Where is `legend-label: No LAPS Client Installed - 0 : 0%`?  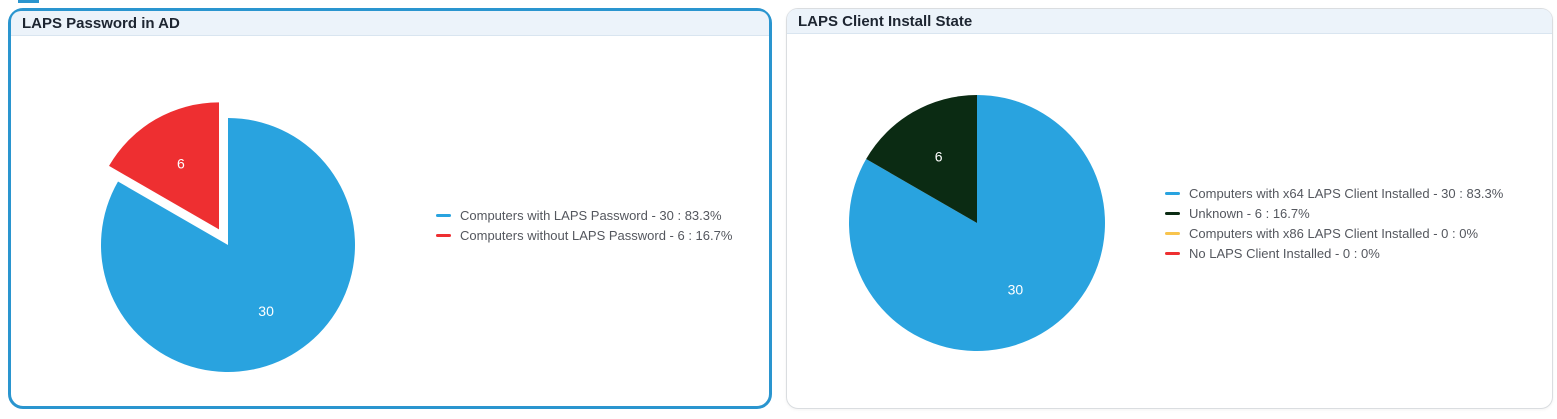
legend-label: No LAPS Client Installed - 0 : 0% is located at coordinates (1284, 253).